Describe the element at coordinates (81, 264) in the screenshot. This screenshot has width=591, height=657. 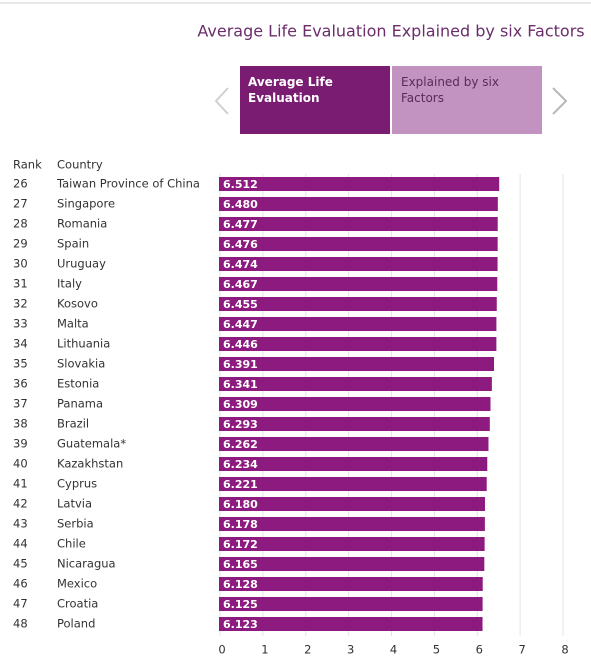
I see `y-tick-label: Uruguay` at that location.